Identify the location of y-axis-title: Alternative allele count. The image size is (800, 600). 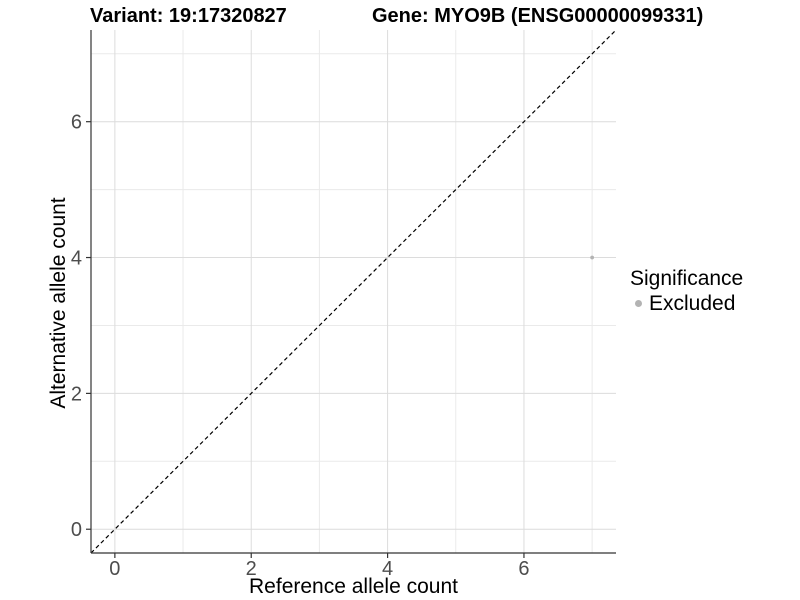
(58, 303).